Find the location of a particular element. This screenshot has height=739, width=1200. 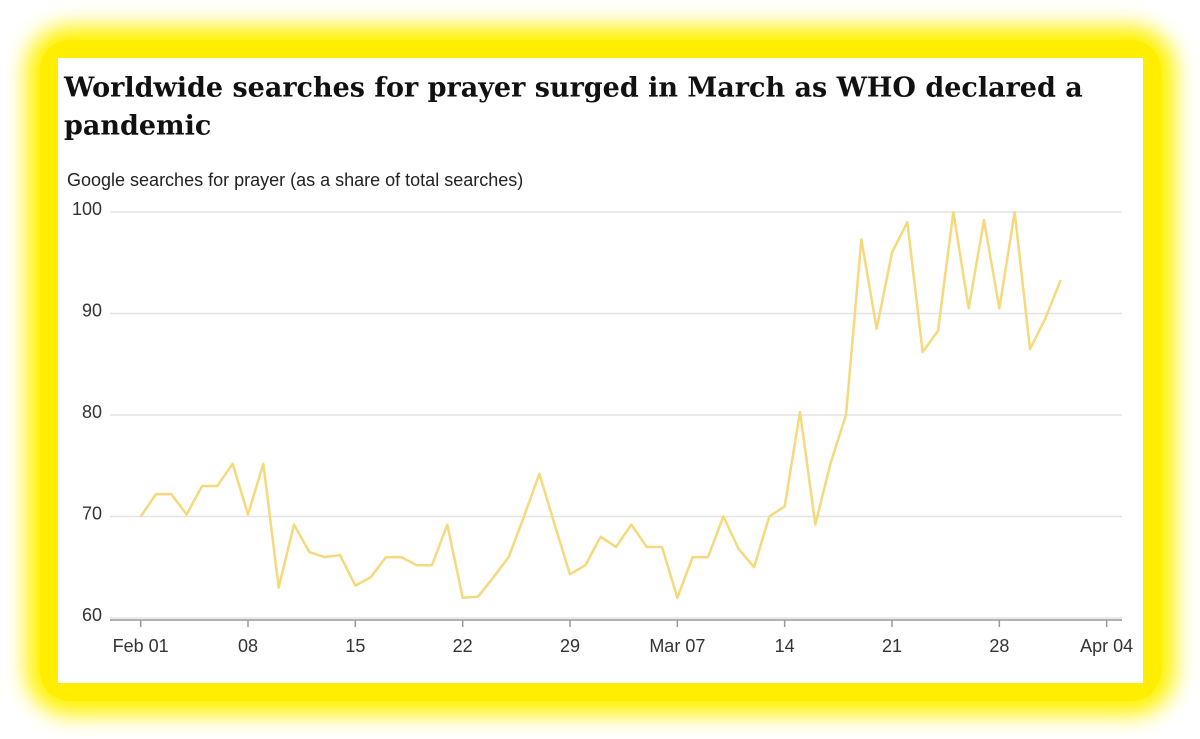

x-tick-label: 29 is located at coordinates (570, 646).